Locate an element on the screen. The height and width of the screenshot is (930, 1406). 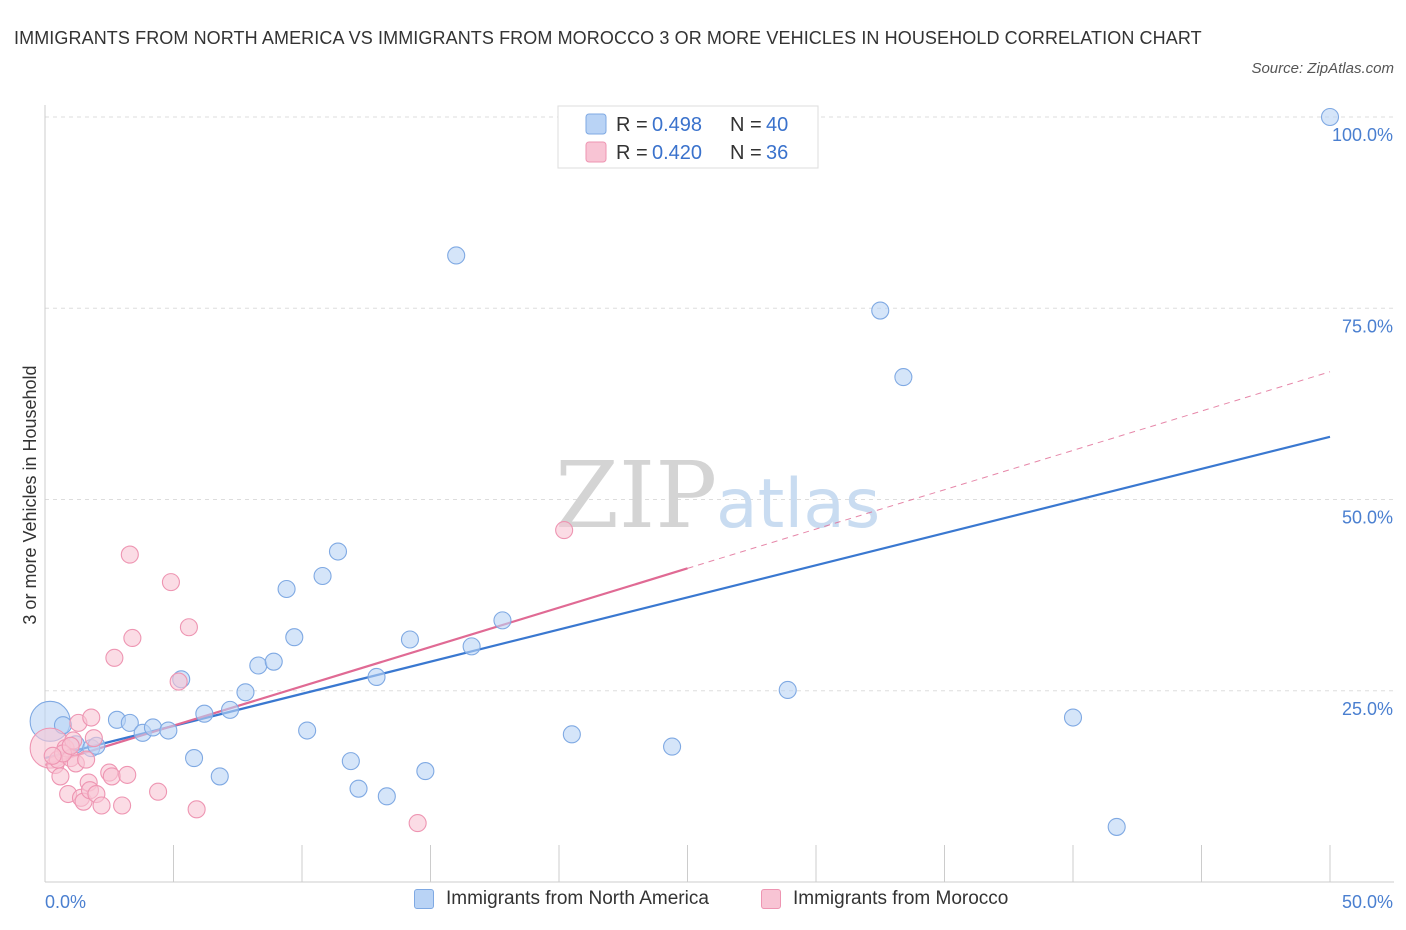
legend-r-value: 0.420 is located at coordinates (677, 153).